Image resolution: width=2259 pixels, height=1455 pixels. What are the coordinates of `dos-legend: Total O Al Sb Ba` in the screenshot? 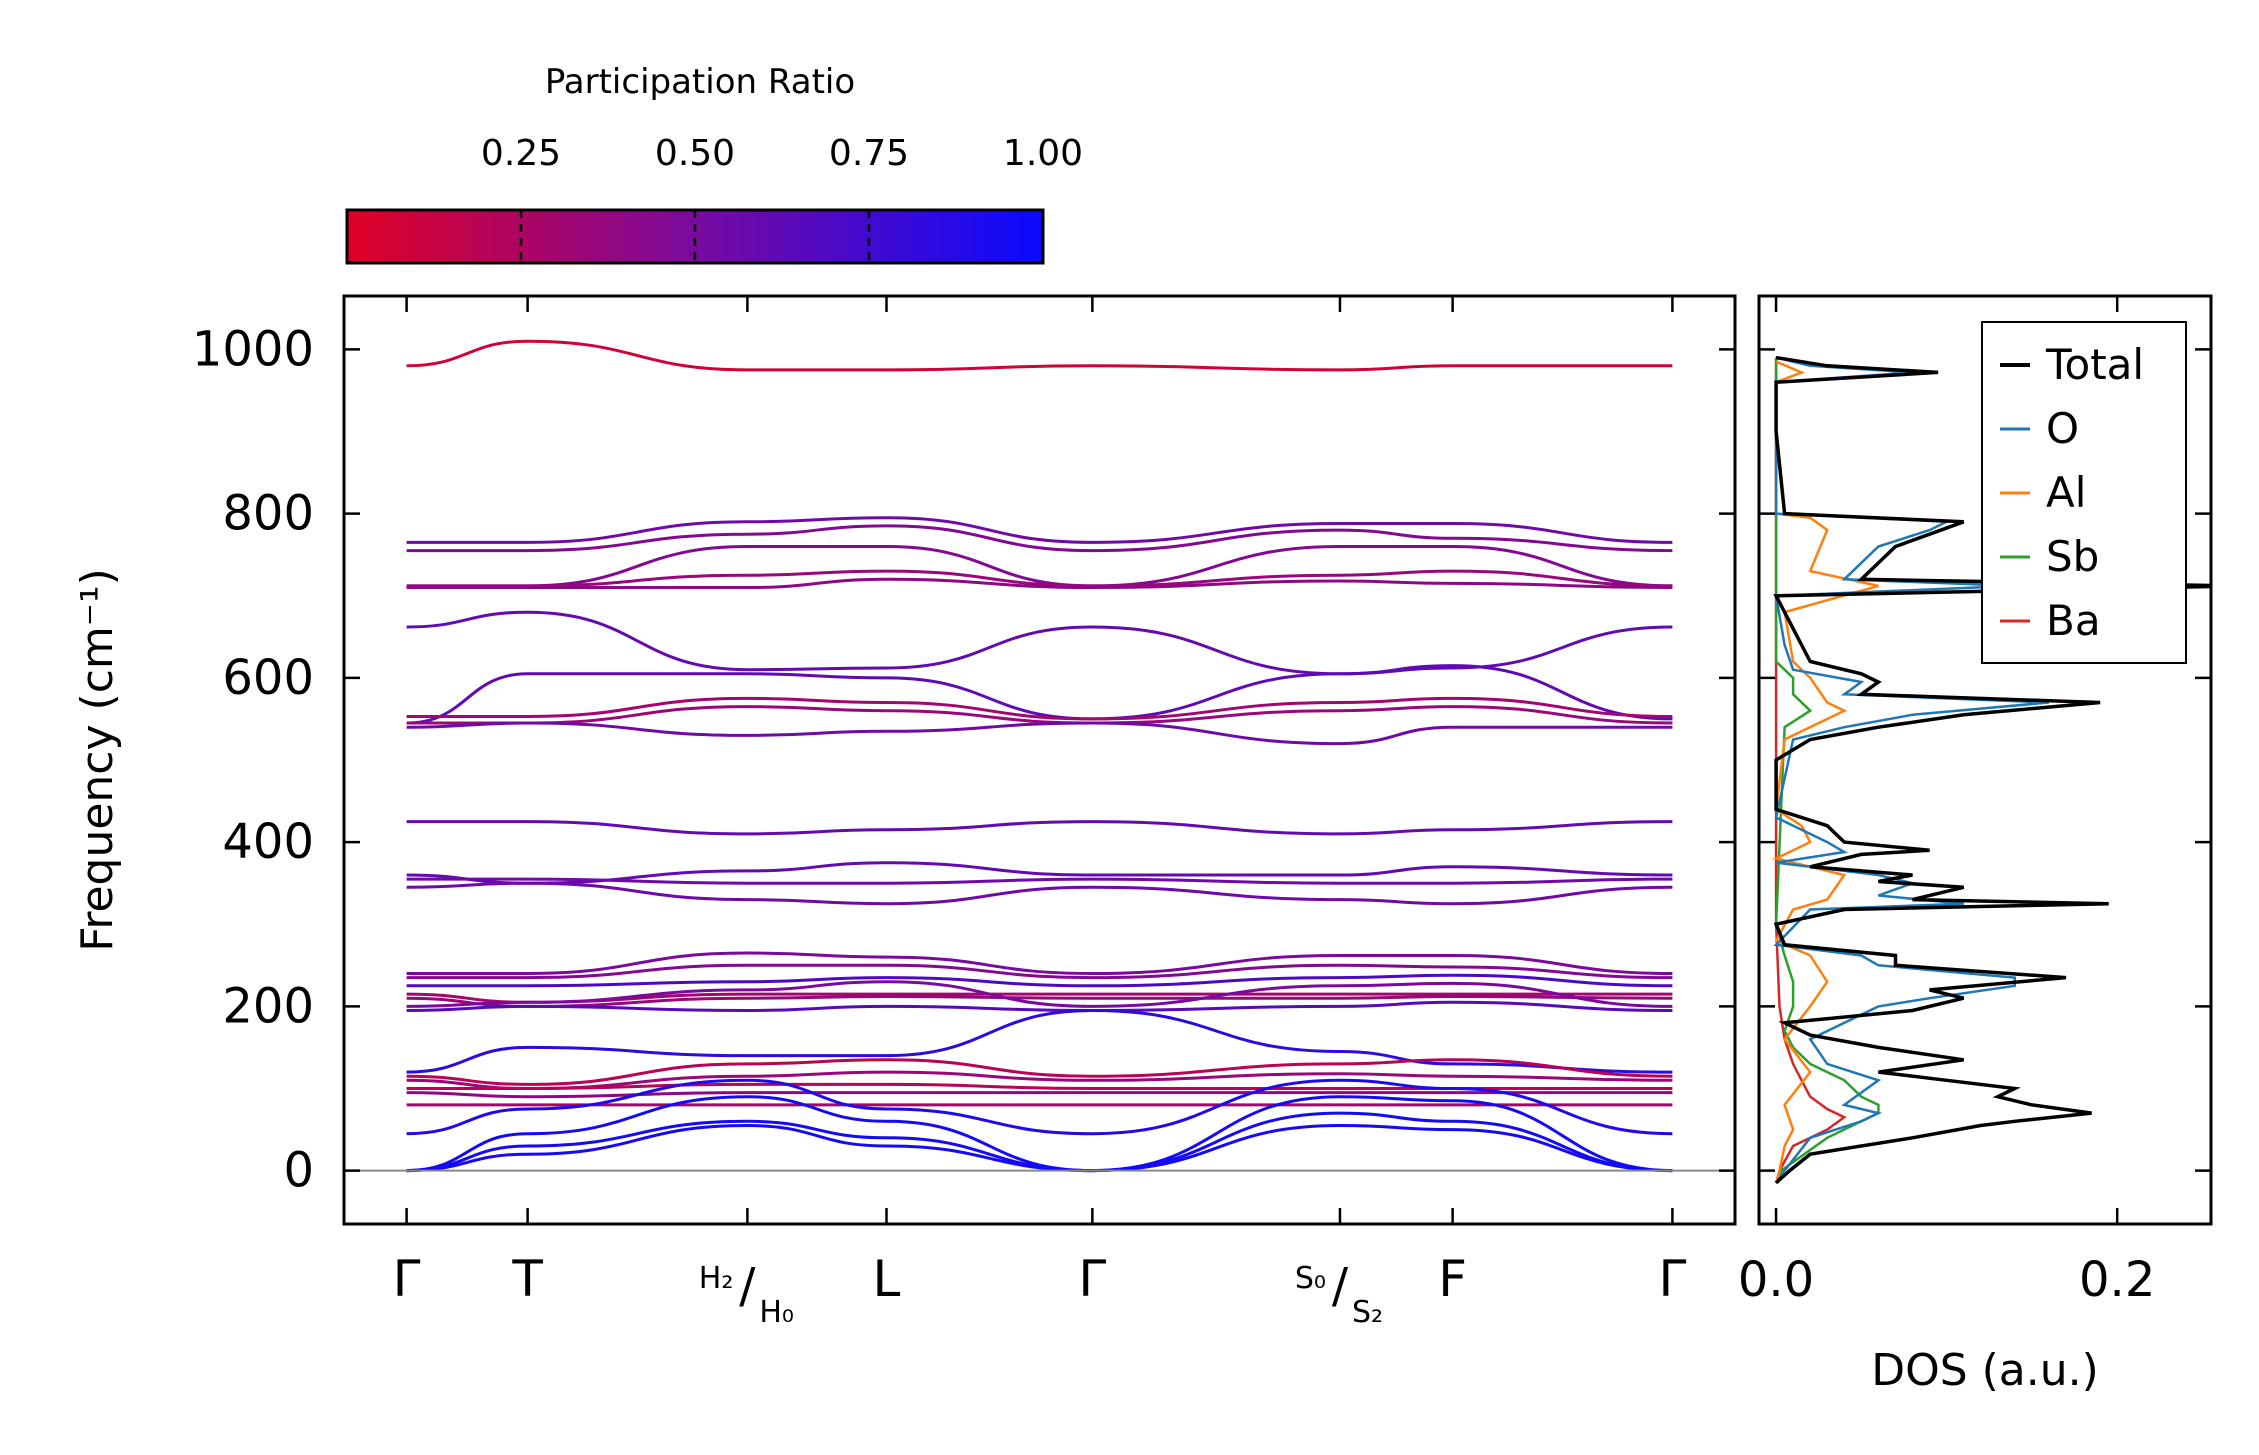 It's located at (2084, 492).